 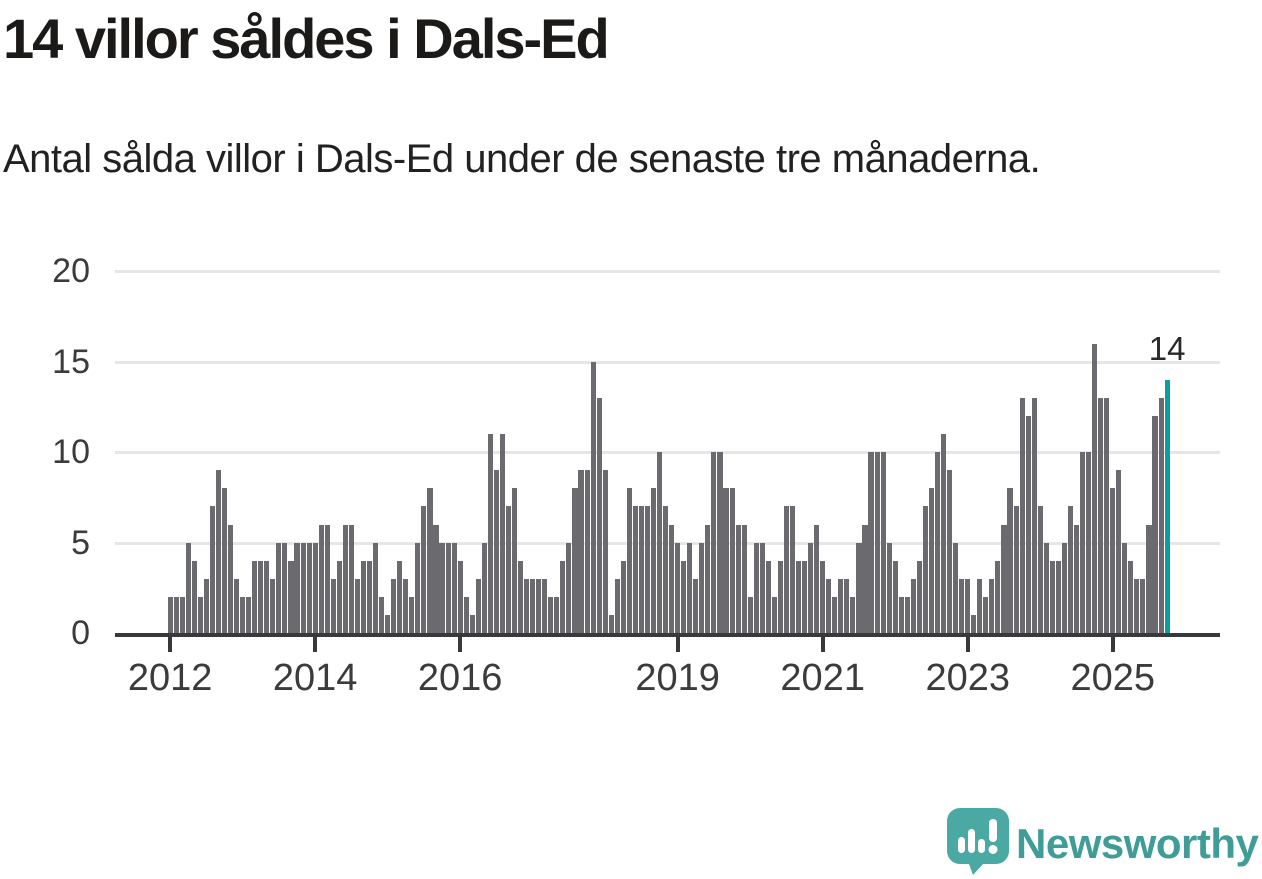 I want to click on x-axis-tick-label: 2016, so click(x=460, y=678).